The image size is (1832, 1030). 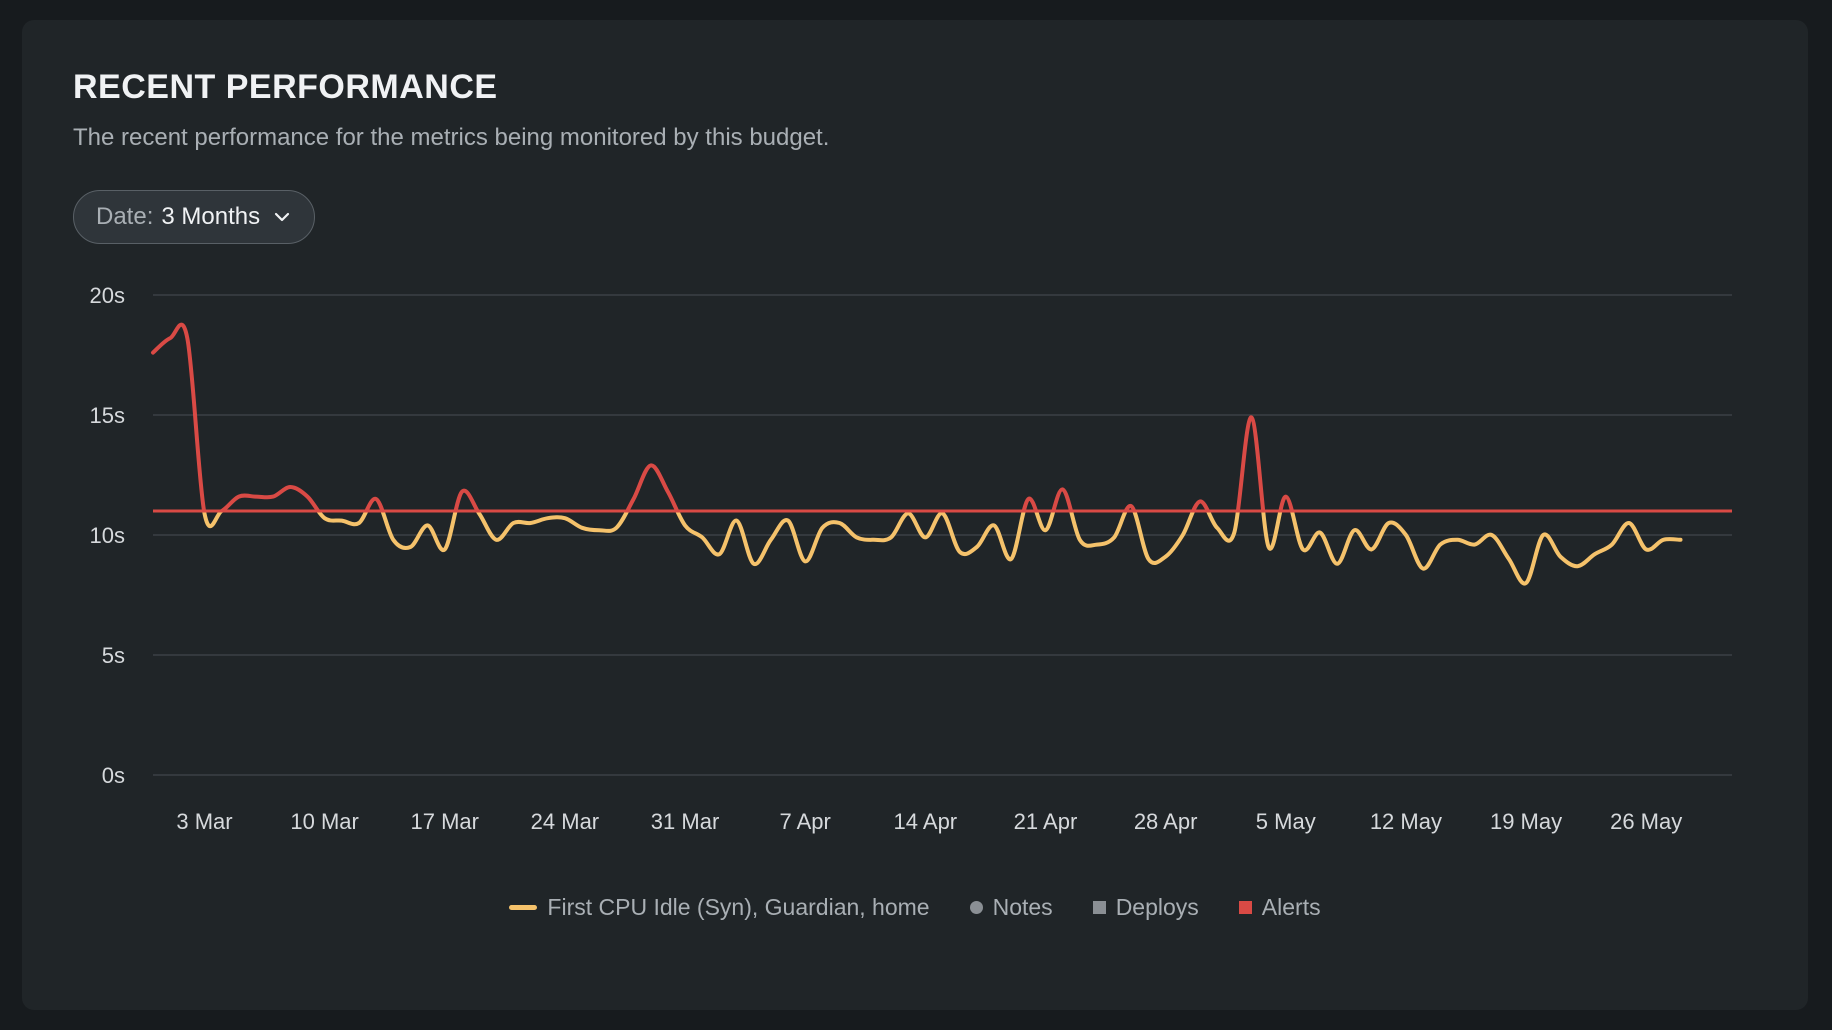 What do you see at coordinates (107, 535) in the screenshot?
I see `y-tick-label: 10s` at bounding box center [107, 535].